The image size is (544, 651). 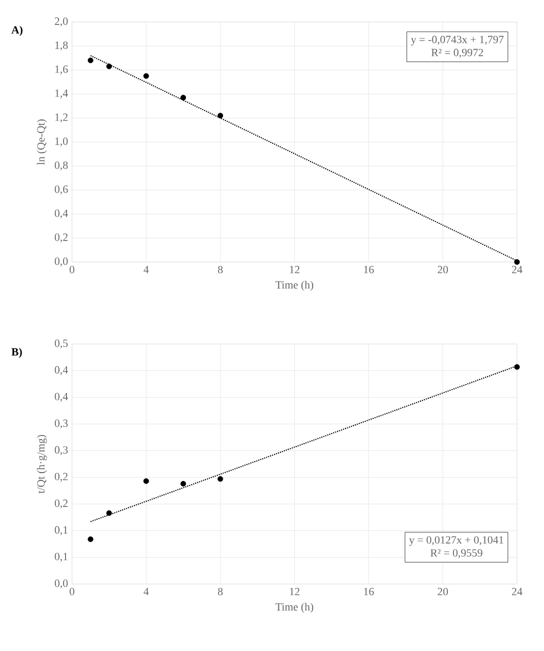 I want to click on y-tick-label: 0,5, so click(x=61, y=344).